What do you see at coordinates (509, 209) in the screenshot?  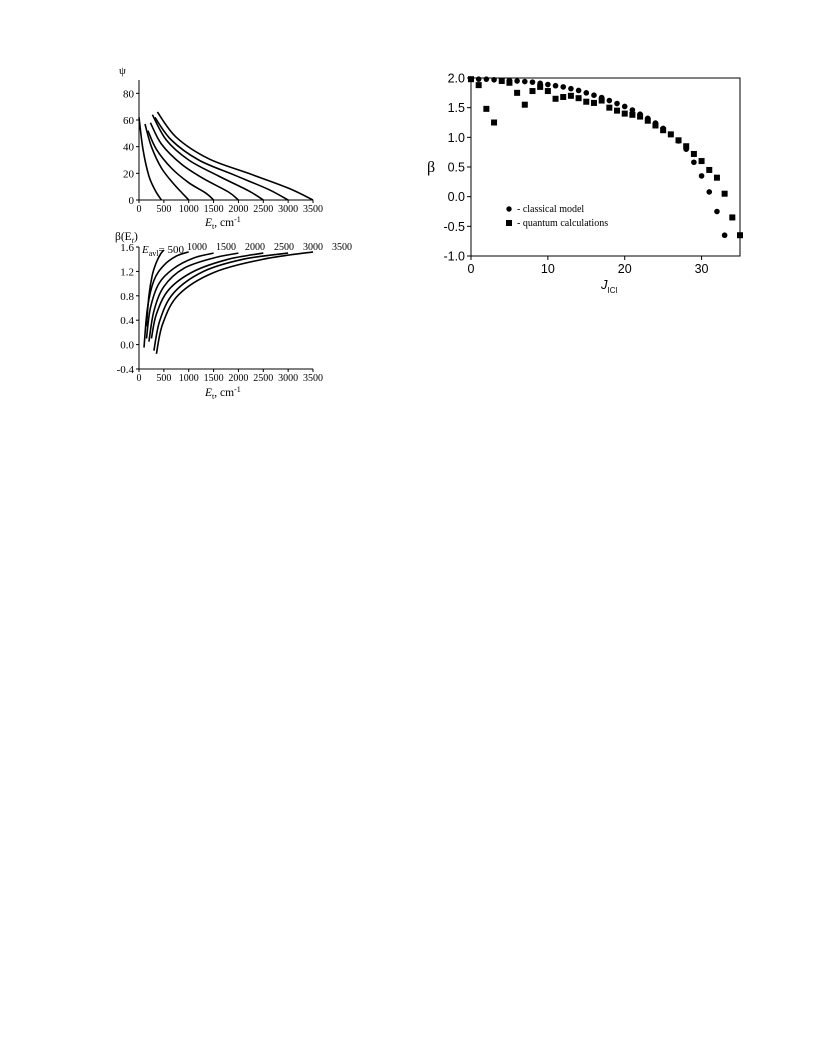 I see `legend-circle-marker` at bounding box center [509, 209].